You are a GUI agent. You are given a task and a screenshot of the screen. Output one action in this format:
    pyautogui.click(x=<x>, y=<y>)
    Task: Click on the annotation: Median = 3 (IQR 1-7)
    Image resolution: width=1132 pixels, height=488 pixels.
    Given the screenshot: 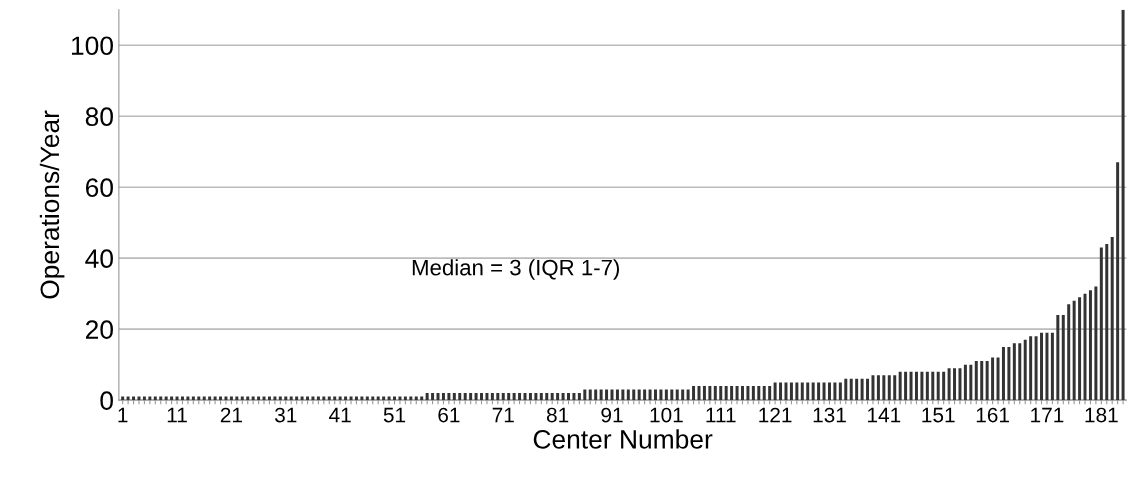 What is the action you would take?
    pyautogui.click(x=515, y=269)
    